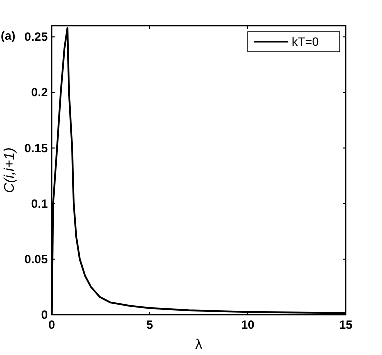 The image size is (382, 355). Describe the element at coordinates (39, 93) in the screenshot. I see `y-tick-label: 0.2` at that location.